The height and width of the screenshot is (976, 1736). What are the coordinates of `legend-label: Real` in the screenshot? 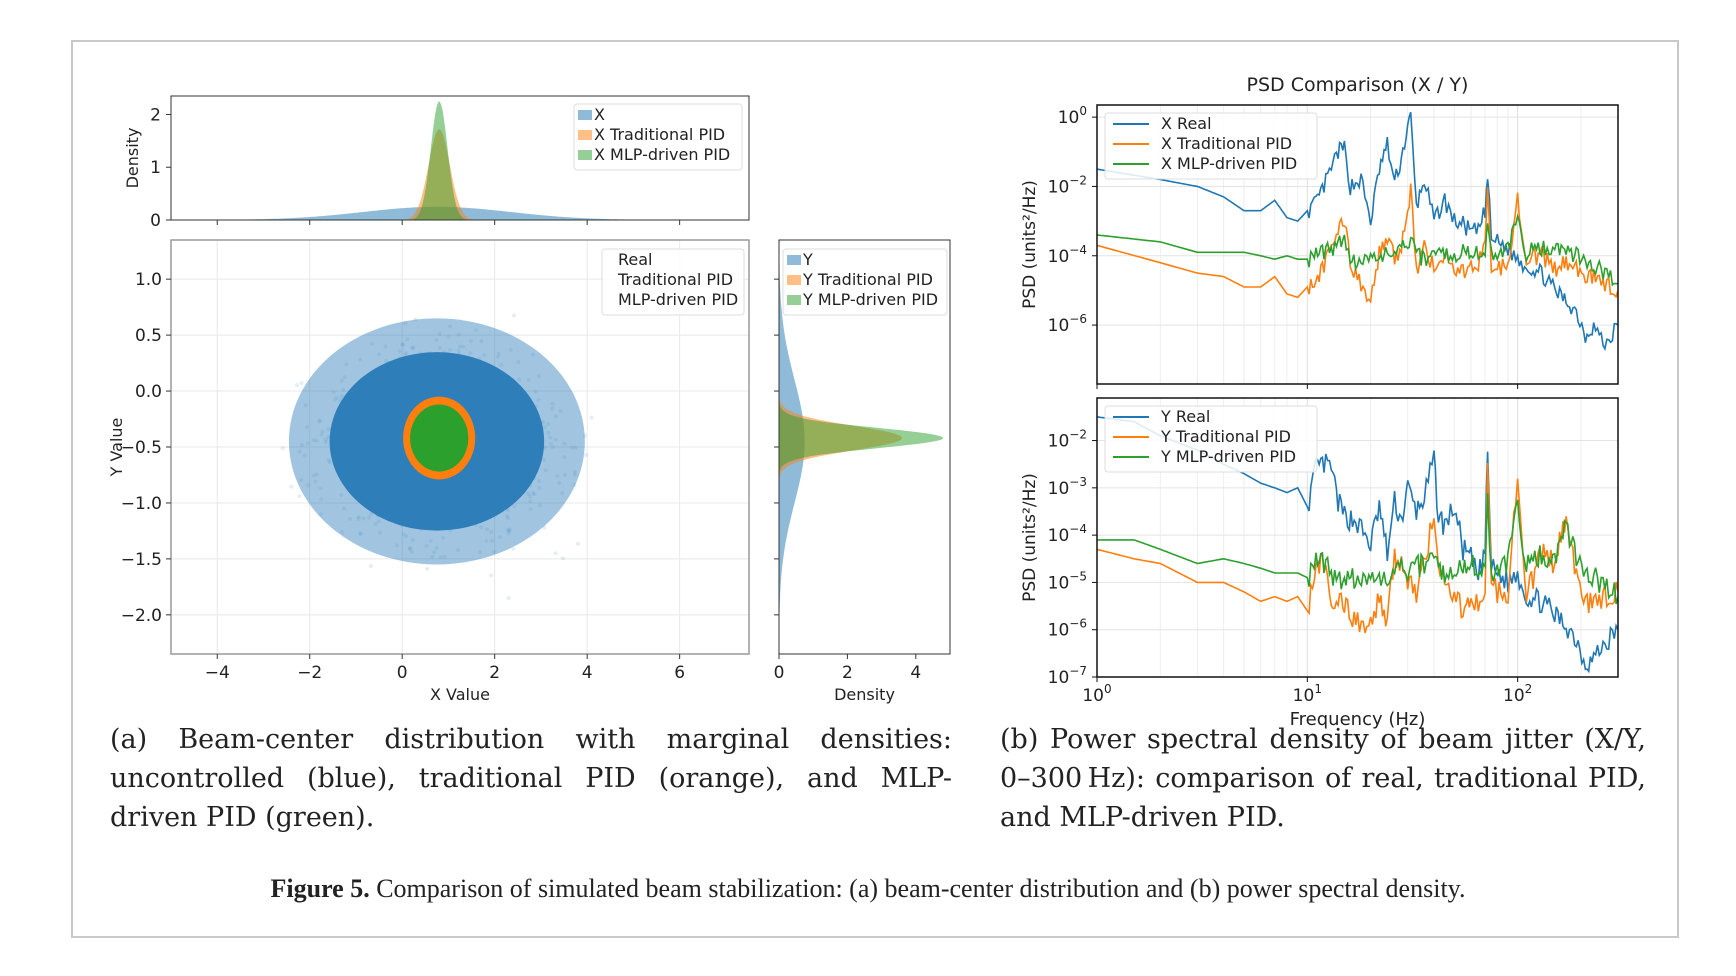 It's located at (635, 259).